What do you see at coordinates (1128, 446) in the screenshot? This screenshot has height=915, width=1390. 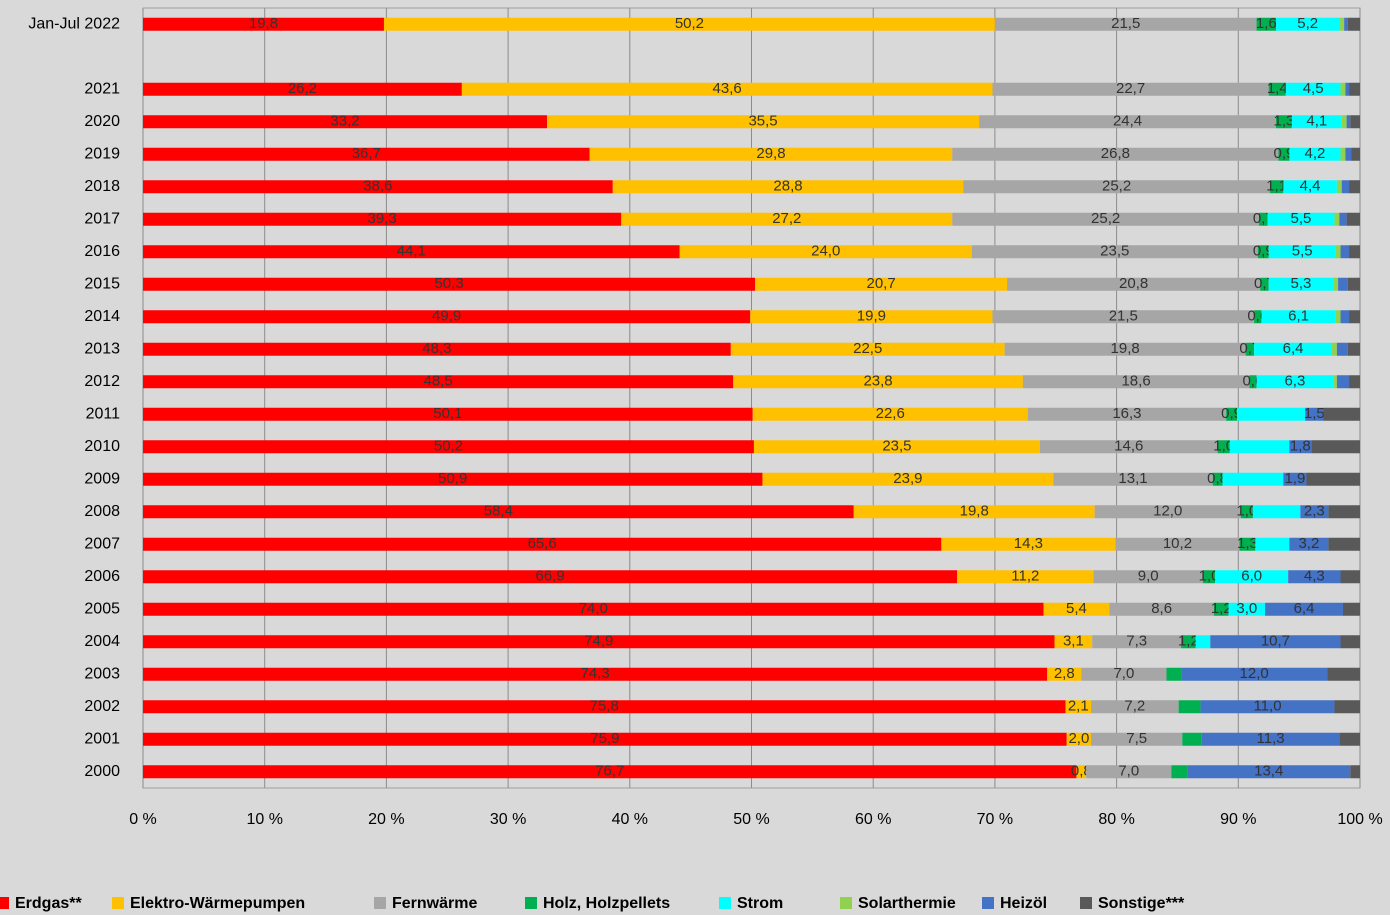 I see `data-label: 14,6` at bounding box center [1128, 446].